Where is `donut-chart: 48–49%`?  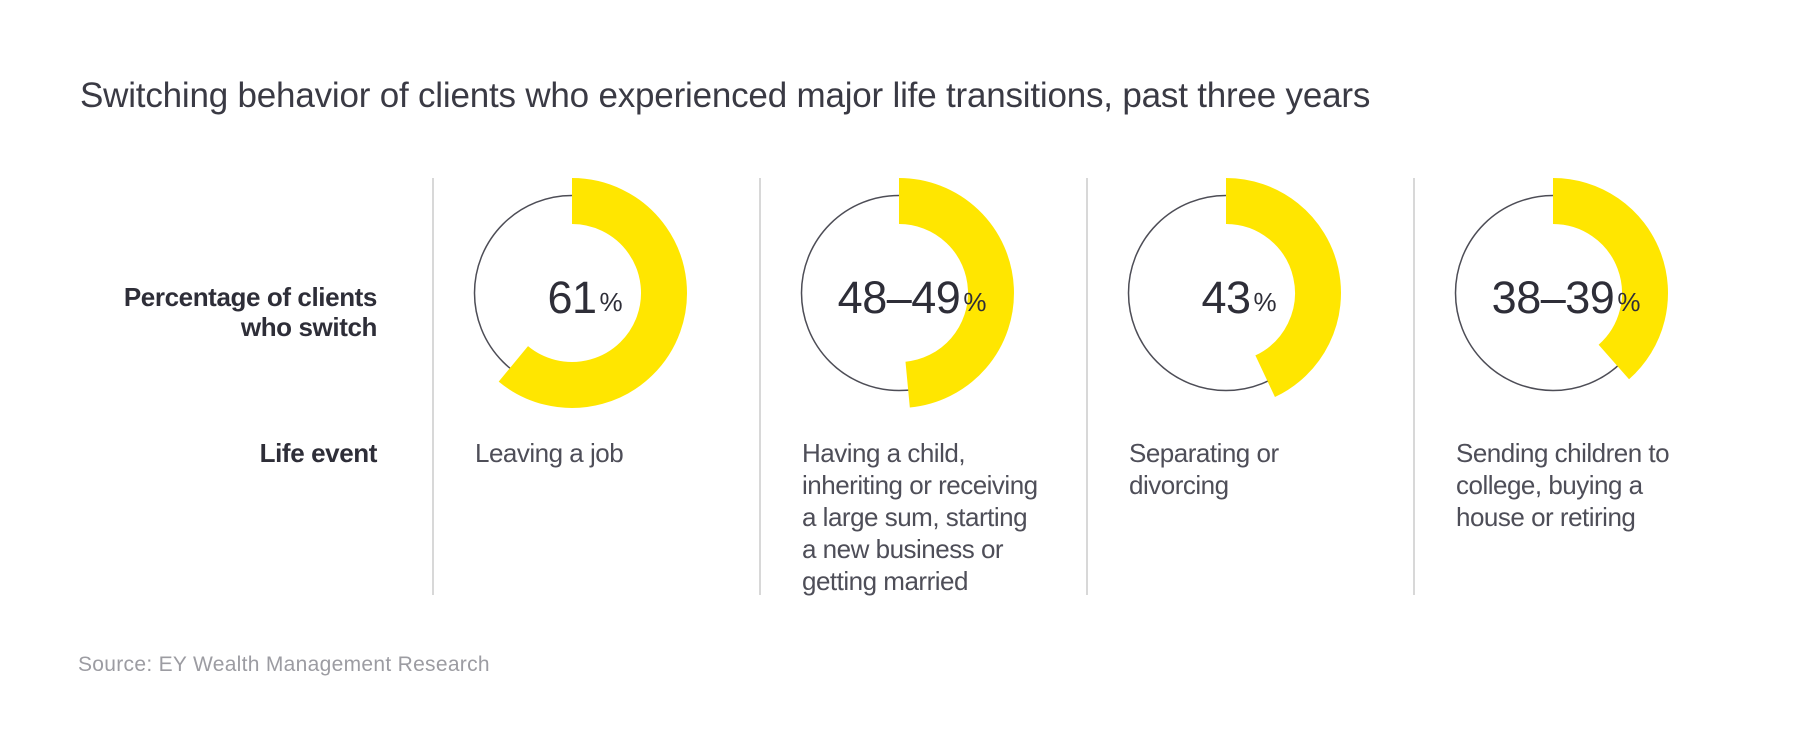 donut-chart: 48–49% is located at coordinates (899, 293).